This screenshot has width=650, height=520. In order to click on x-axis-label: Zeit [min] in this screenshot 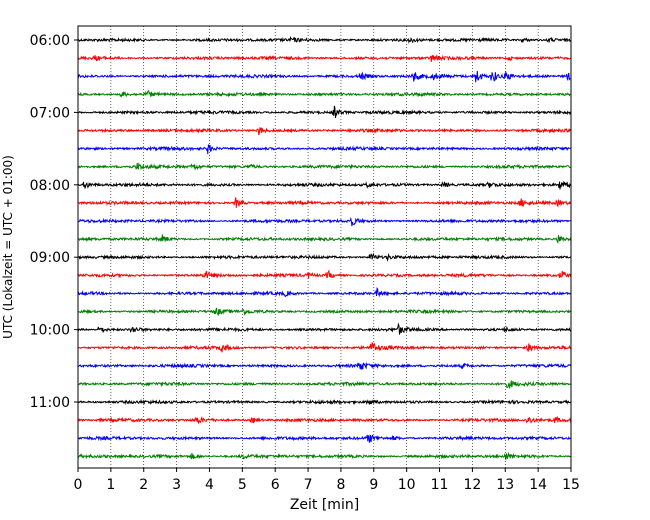, I will do `click(324, 505)`.